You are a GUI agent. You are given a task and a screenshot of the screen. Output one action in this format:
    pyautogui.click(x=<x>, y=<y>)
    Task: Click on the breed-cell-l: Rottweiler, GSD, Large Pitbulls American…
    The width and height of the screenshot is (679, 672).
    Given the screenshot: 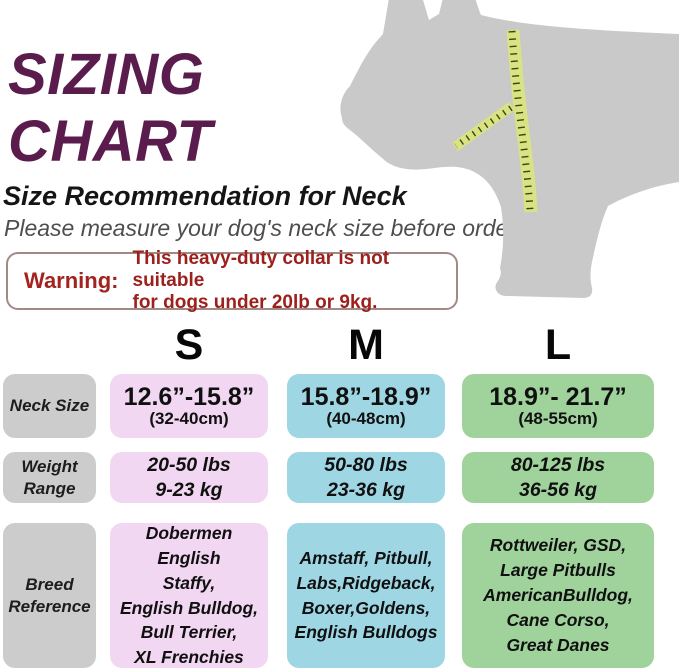 What is the action you would take?
    pyautogui.click(x=558, y=595)
    